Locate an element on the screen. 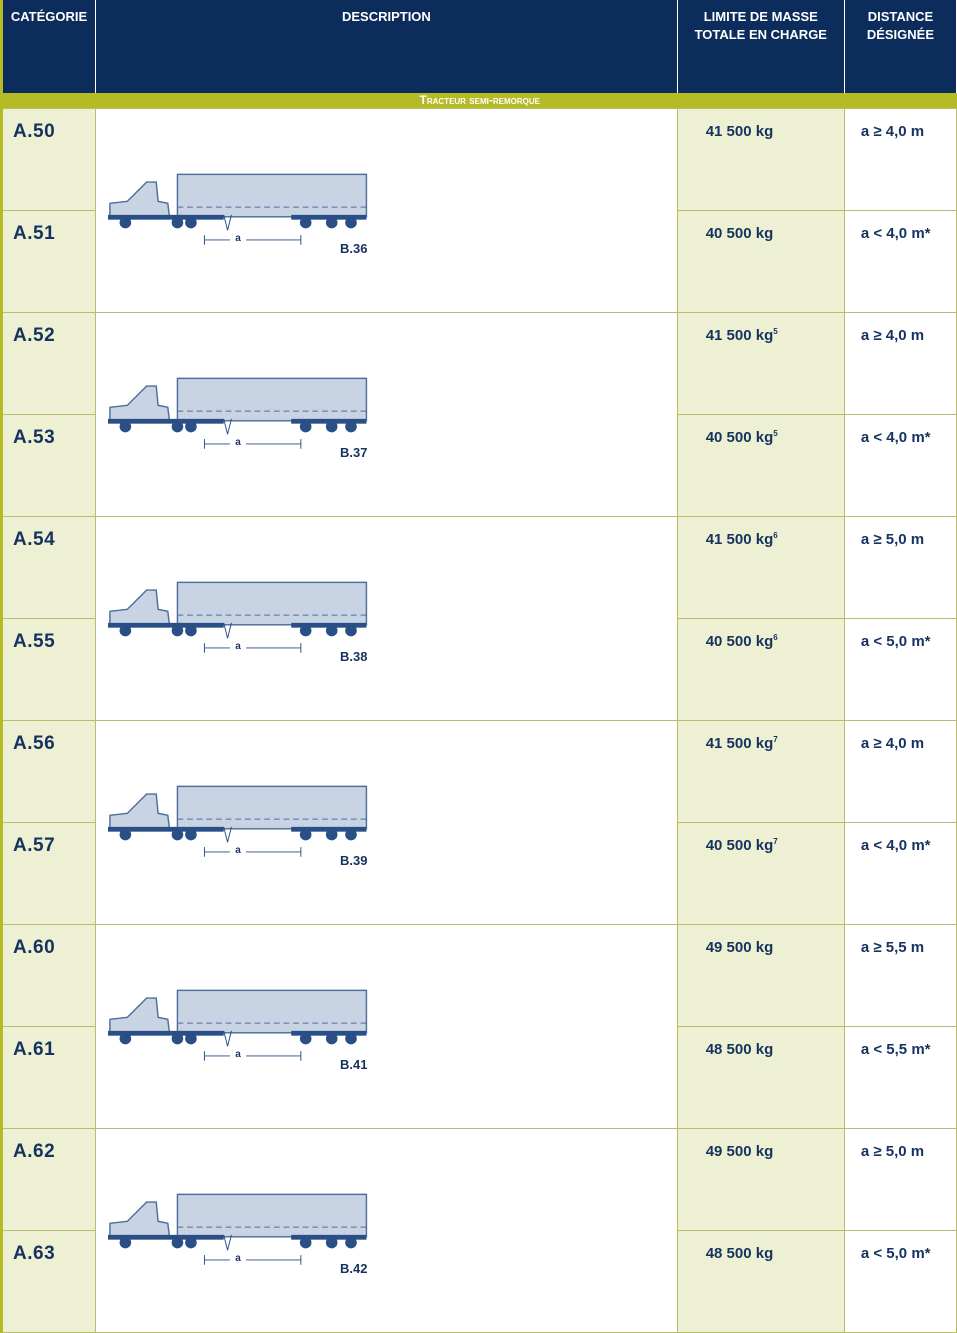 This screenshot has height=1333, width=957. category: A.50 is located at coordinates (48, 159).